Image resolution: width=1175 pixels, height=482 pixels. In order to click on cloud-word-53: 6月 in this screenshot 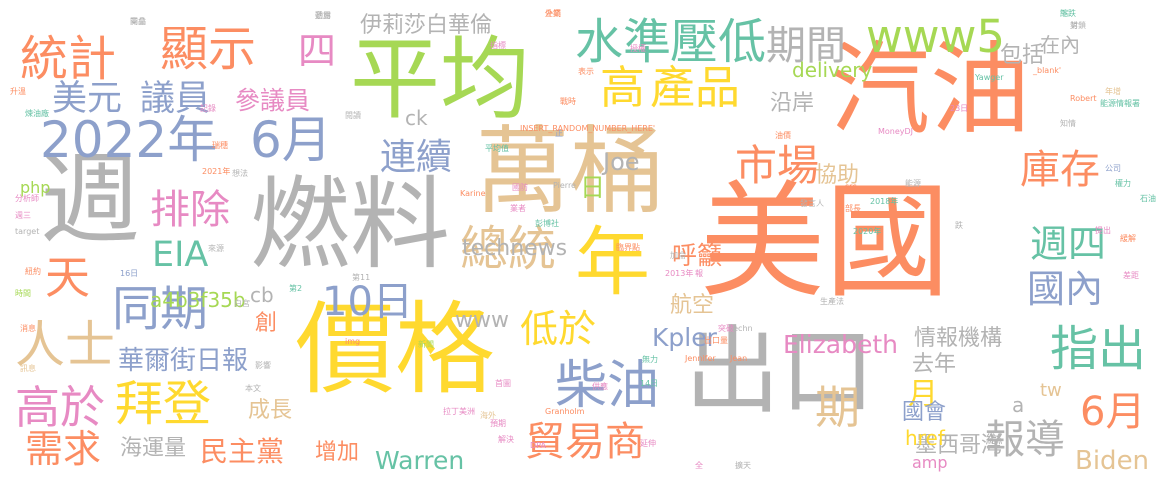, I will do `click(1113, 412)`.